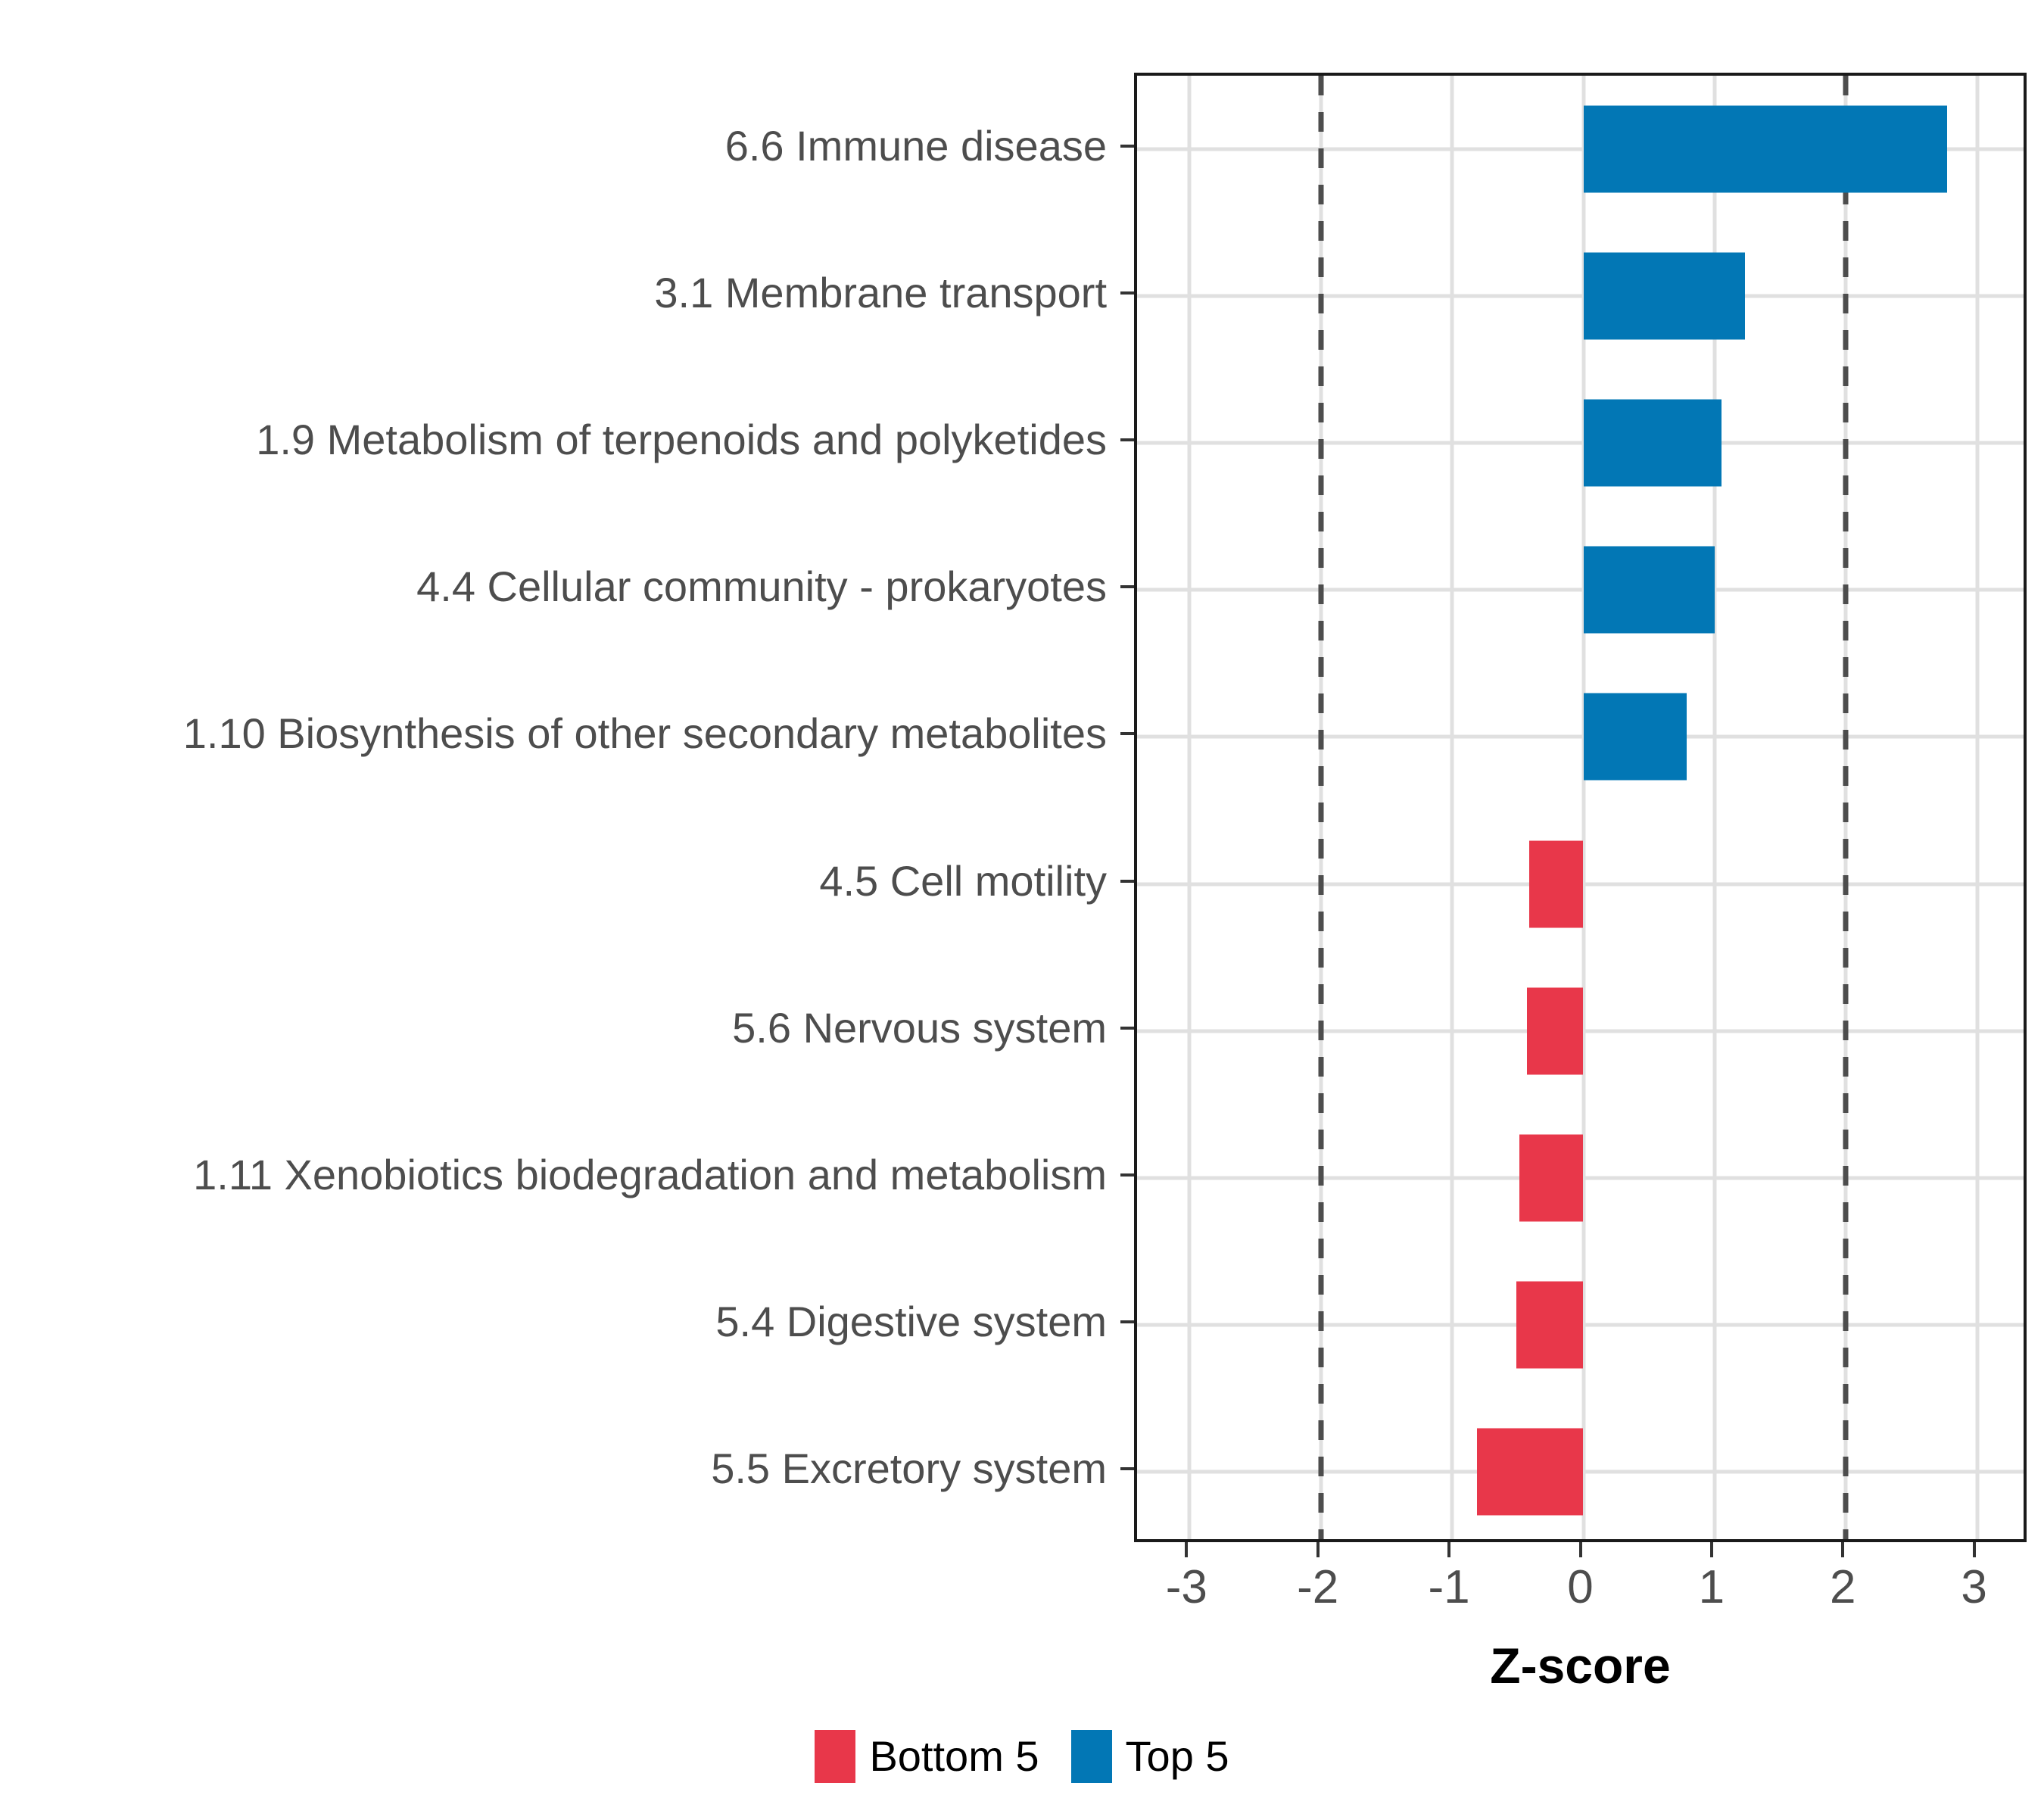 The image size is (2044, 1817). I want to click on legend-item: Top 5, so click(1149, 1756).